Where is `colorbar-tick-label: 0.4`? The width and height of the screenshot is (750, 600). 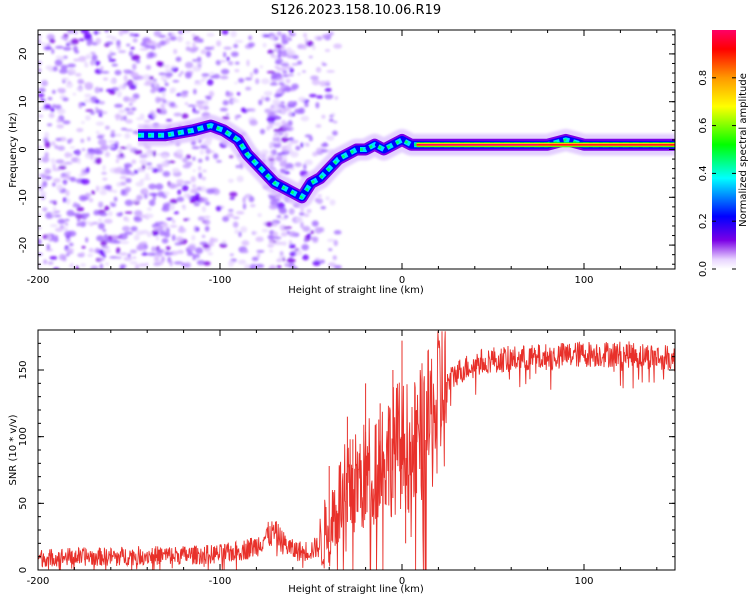 colorbar-tick-label: 0.4 is located at coordinates (703, 173).